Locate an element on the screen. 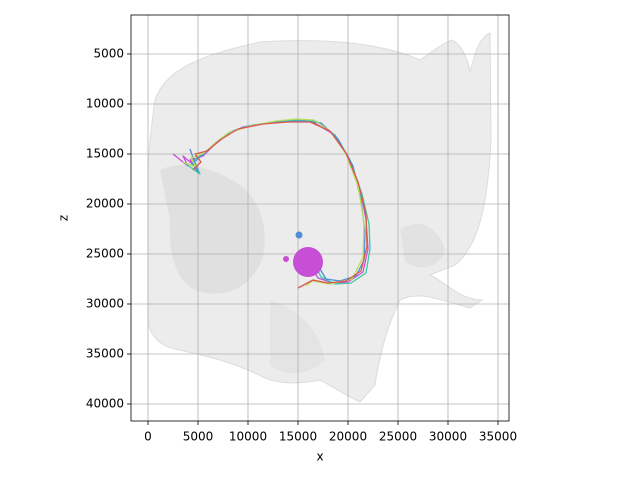 The width and height of the screenshot is (640, 480). x-tick-label: 30000 is located at coordinates (448, 437).